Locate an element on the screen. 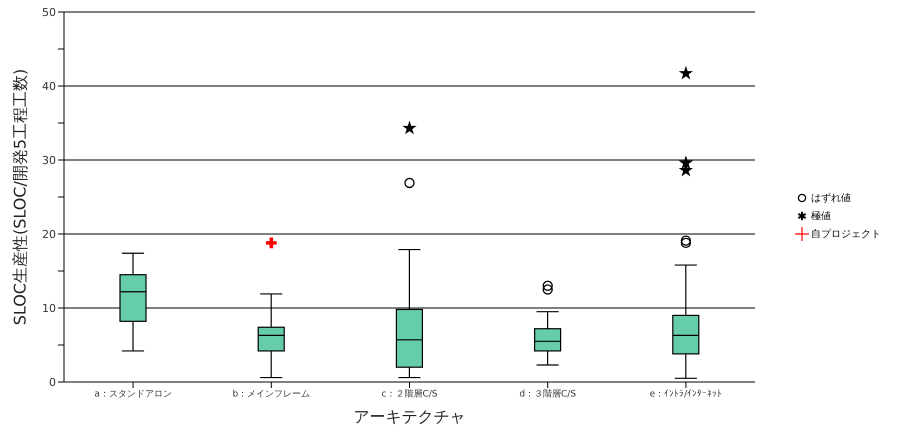 This screenshot has height=436, width=899. legend-label: 極値 is located at coordinates (821, 216).